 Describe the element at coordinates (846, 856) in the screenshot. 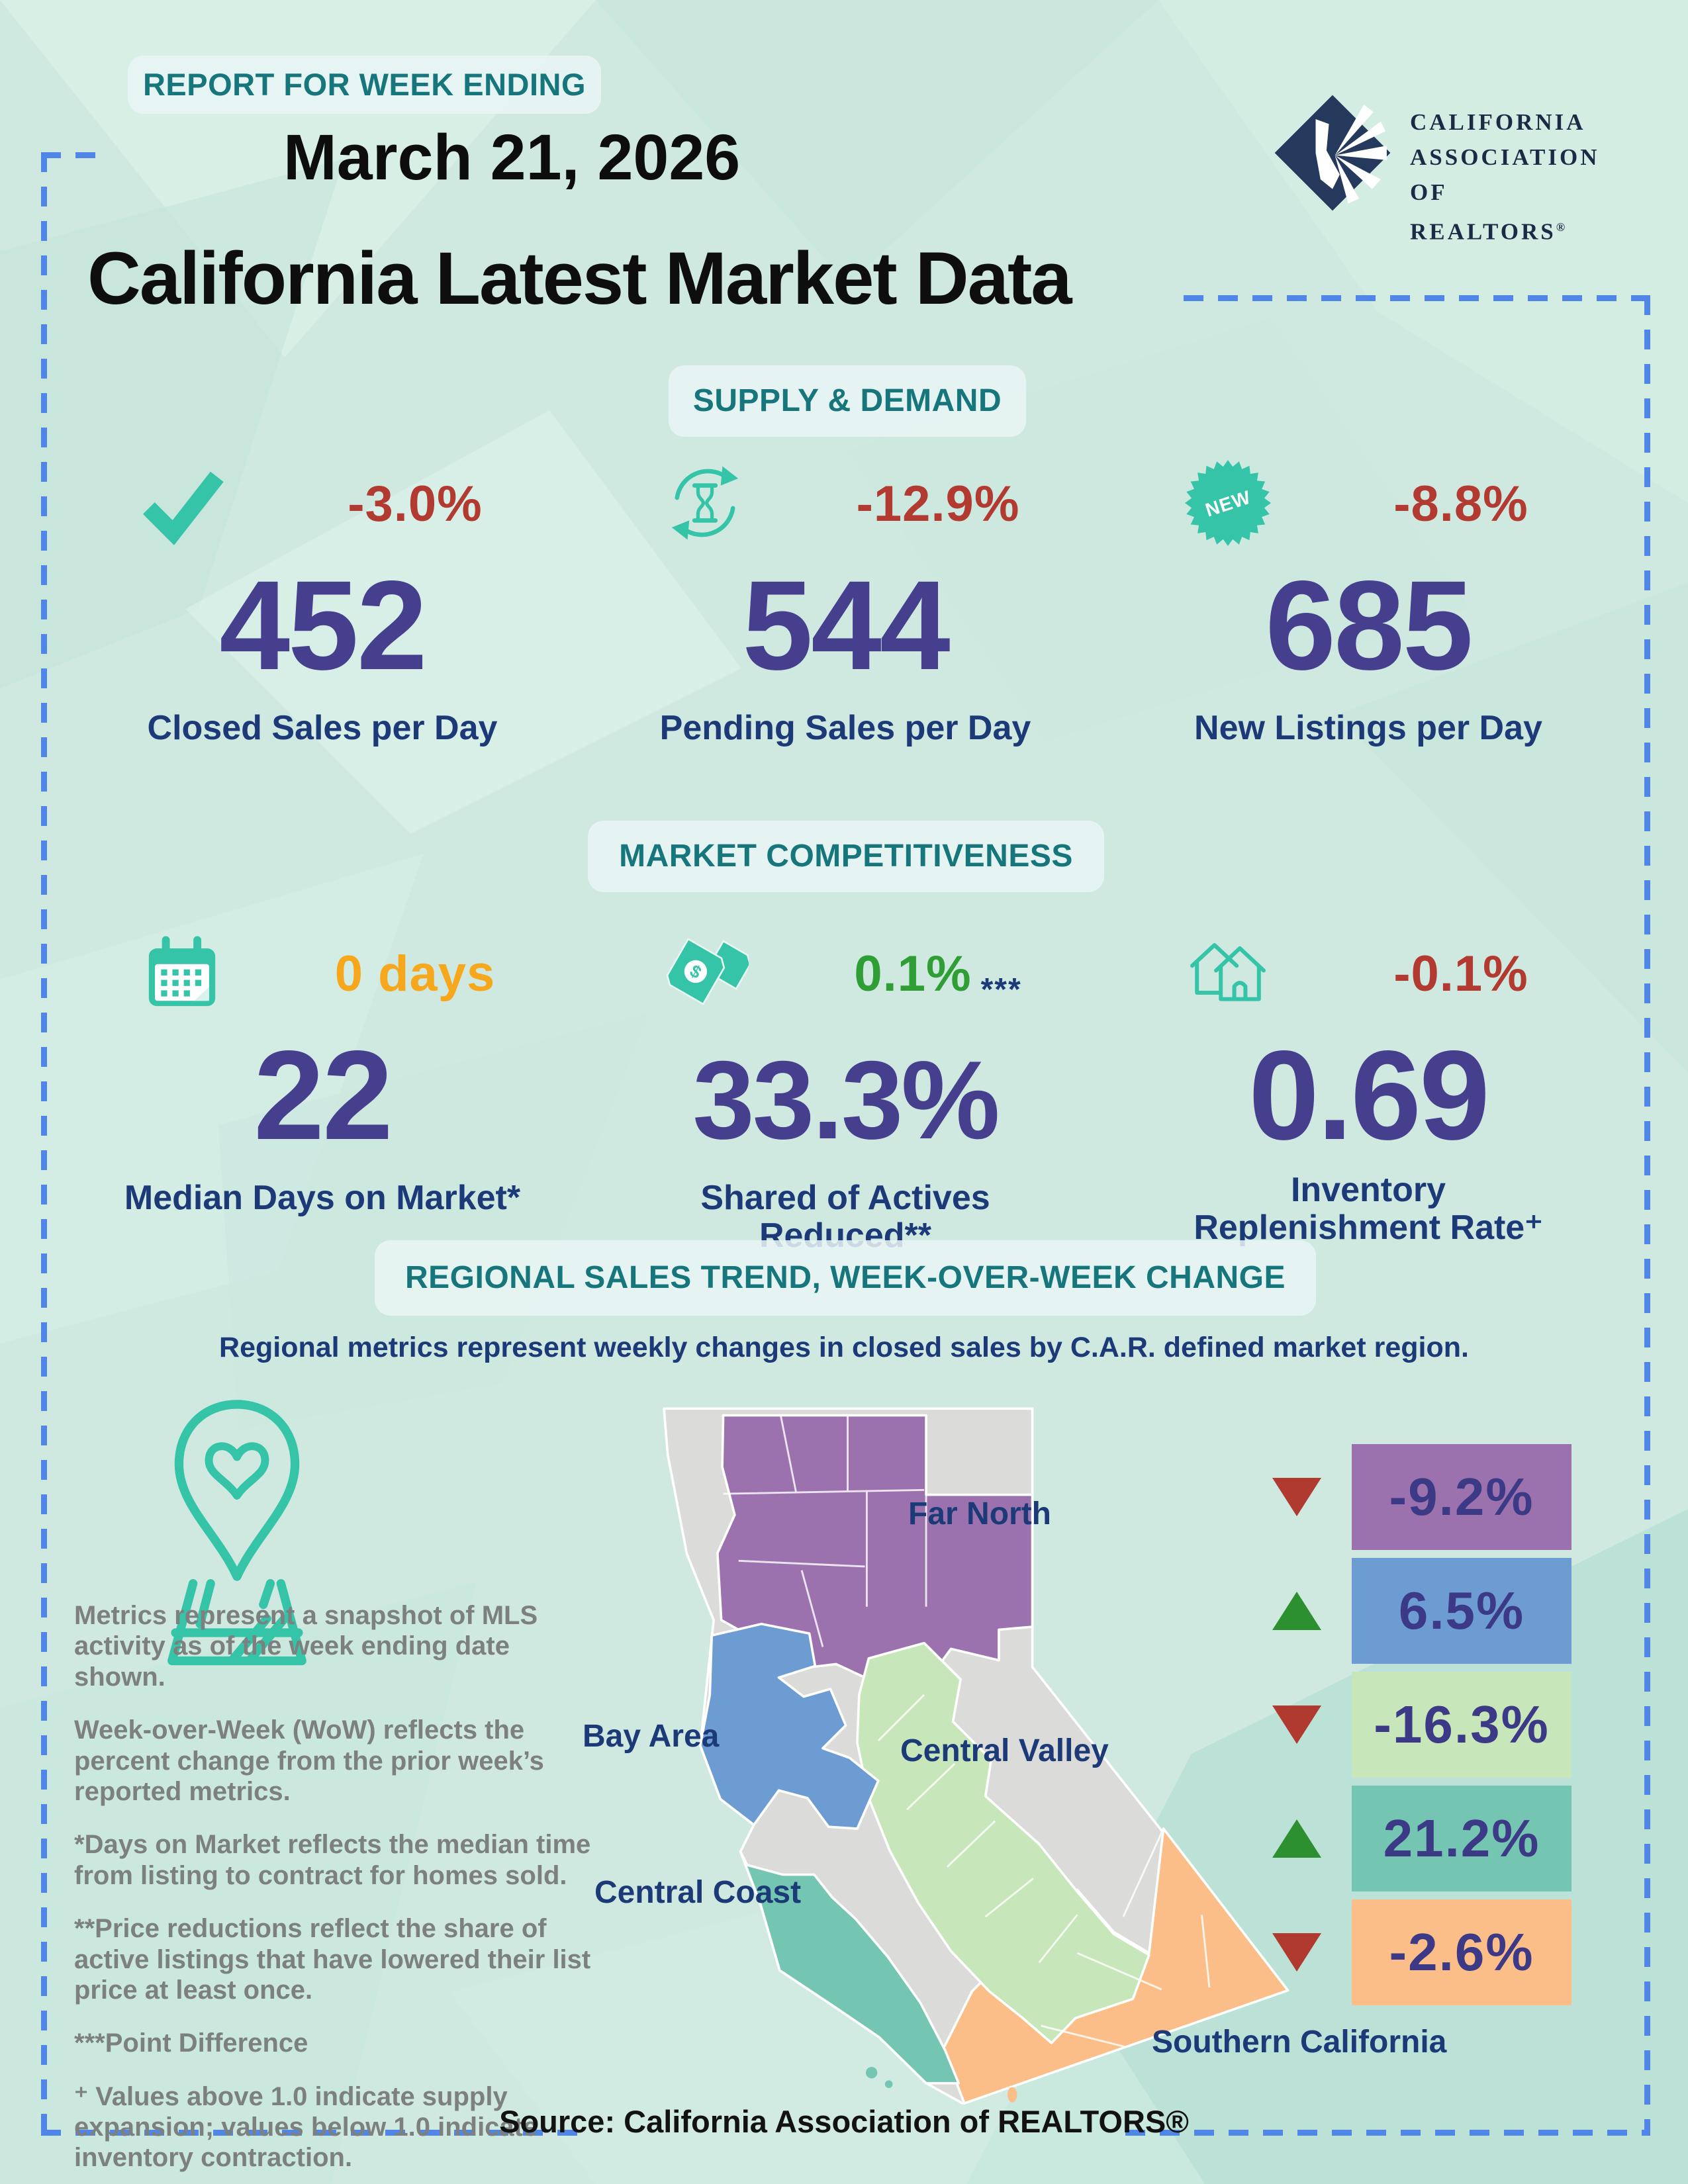

I see `section-market-competitiveness: MARKET COMPETITIVENESS` at that location.